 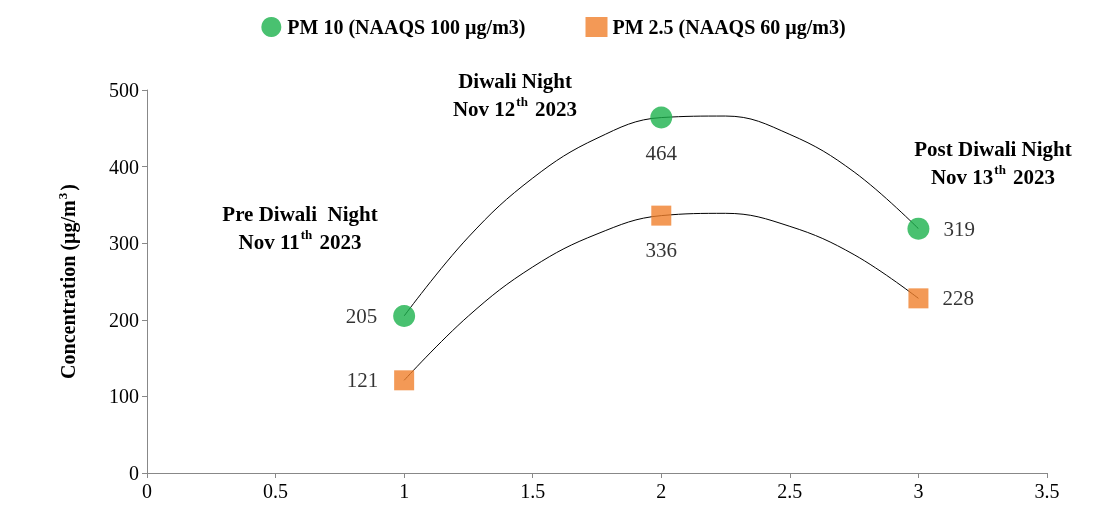 I want to click on y-tick-label: 400, so click(x=124, y=166).